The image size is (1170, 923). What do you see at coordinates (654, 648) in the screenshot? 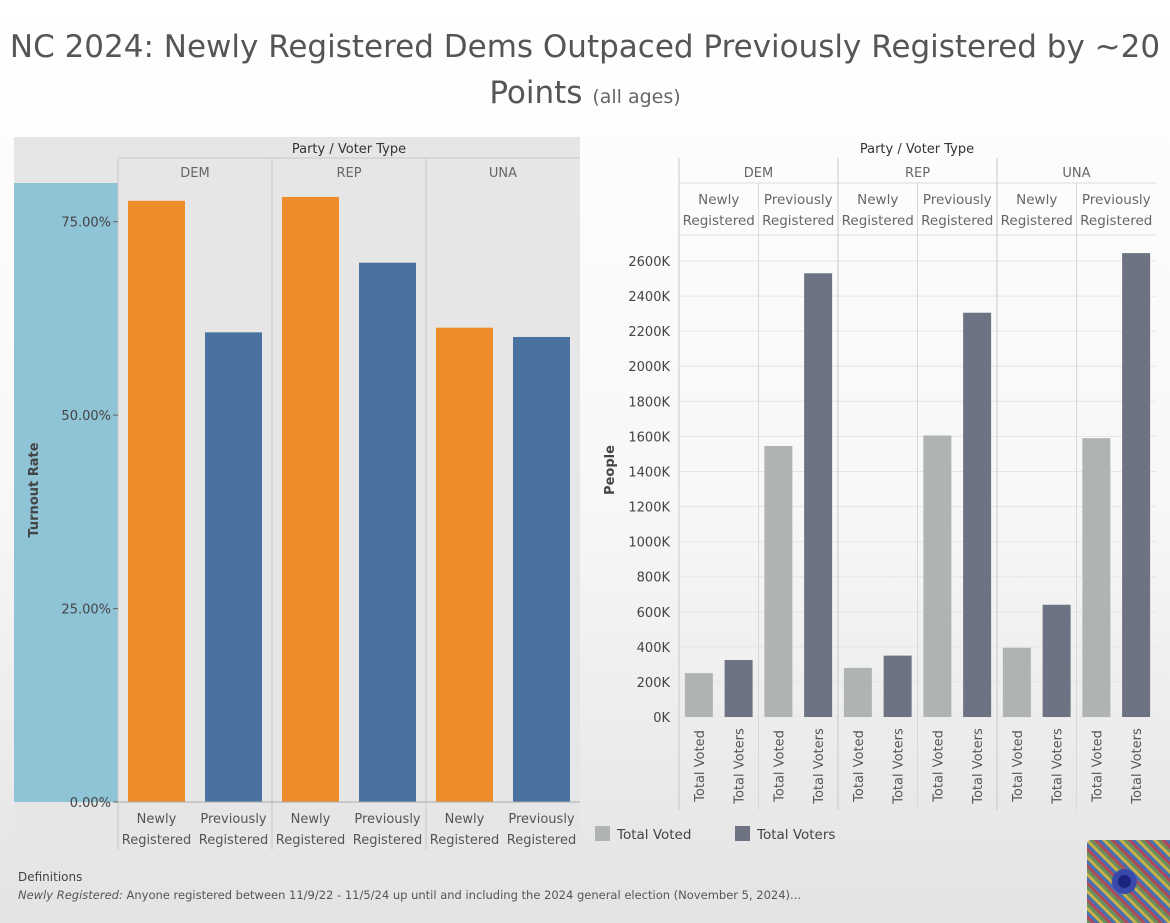
I see `y-tick-label: 400K` at bounding box center [654, 648].